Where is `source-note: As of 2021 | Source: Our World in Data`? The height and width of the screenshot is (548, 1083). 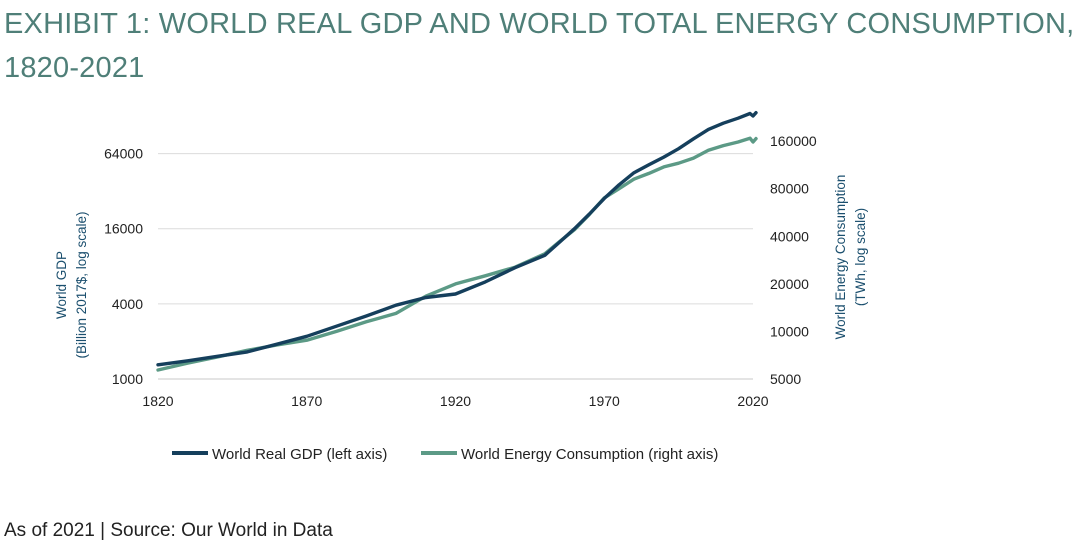
source-note: As of 2021 | Source: Our World in Data is located at coordinates (168, 530).